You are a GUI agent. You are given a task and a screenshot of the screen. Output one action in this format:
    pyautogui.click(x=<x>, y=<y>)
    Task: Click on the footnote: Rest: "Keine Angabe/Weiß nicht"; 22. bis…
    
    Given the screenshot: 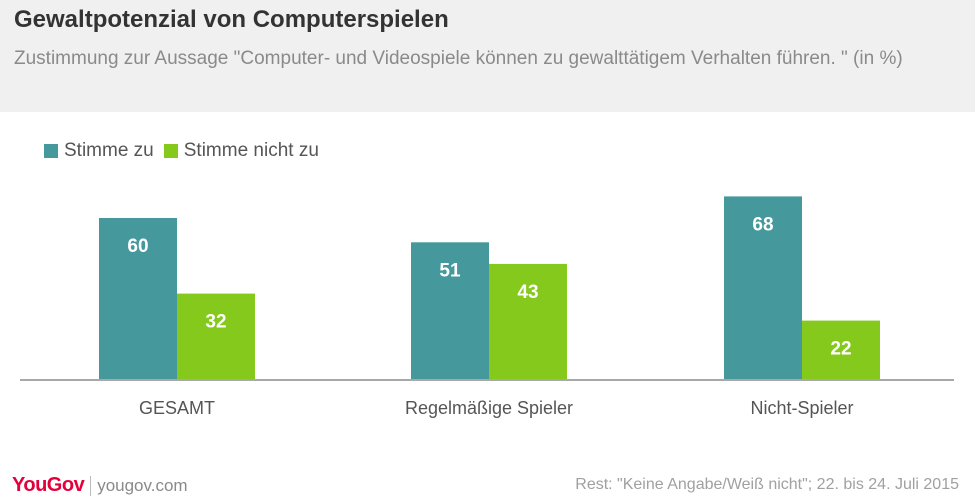 What is the action you would take?
    pyautogui.click(x=767, y=484)
    